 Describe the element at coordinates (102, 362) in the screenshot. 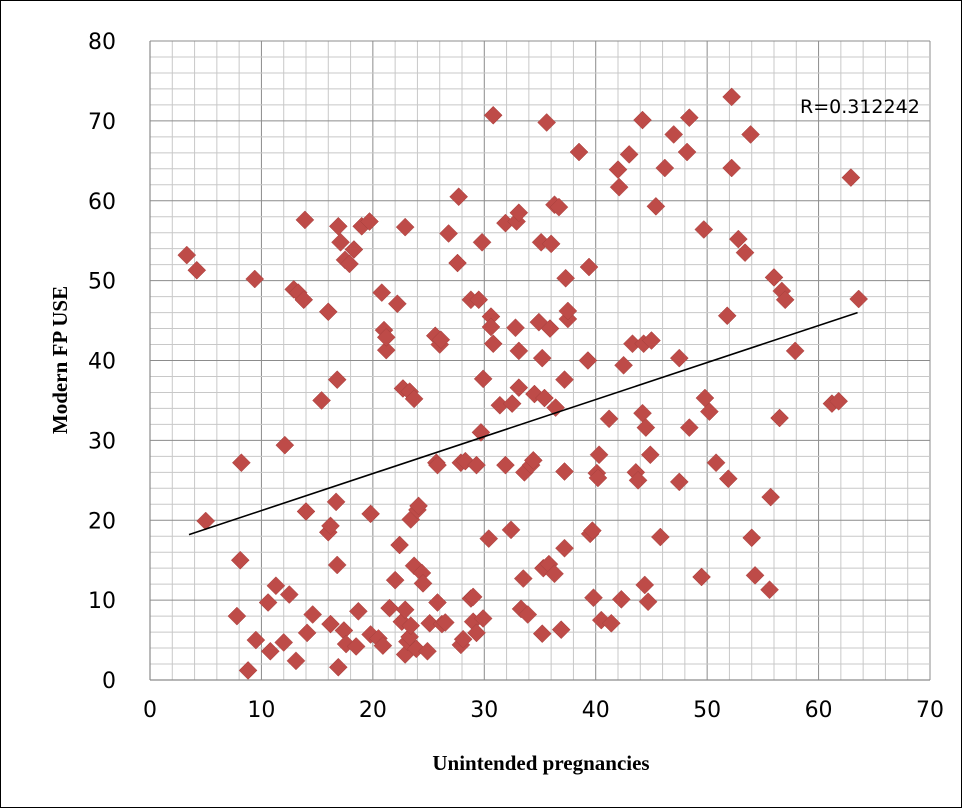

I see `y-tick-label: 40` at that location.